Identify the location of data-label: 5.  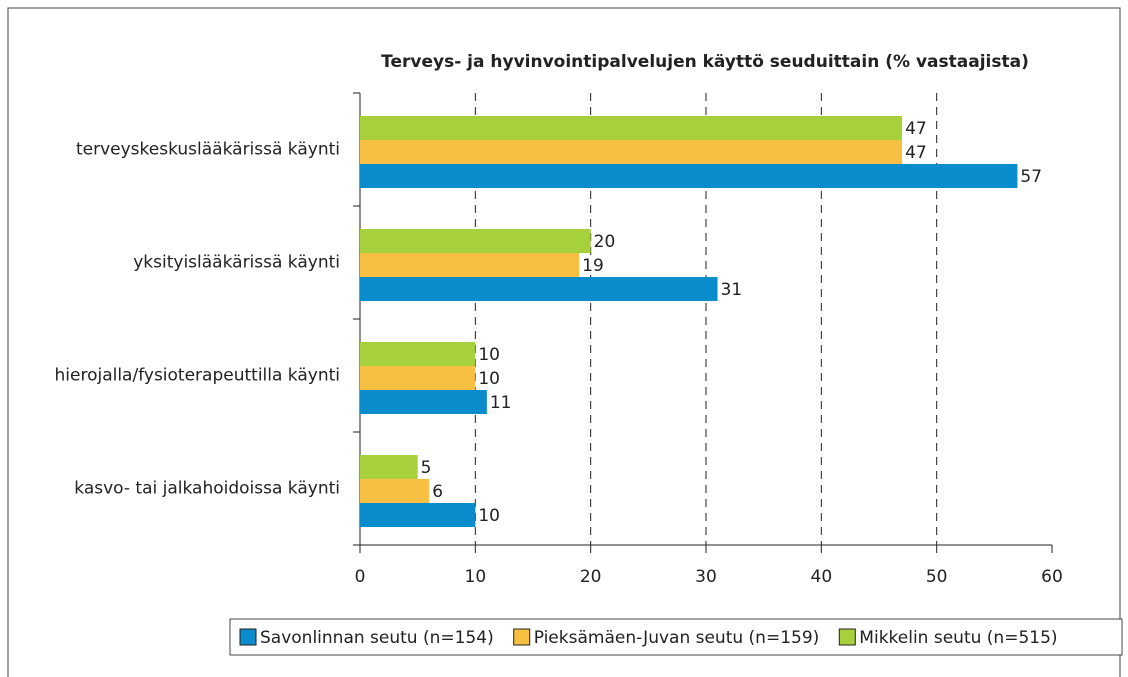
(426, 468).